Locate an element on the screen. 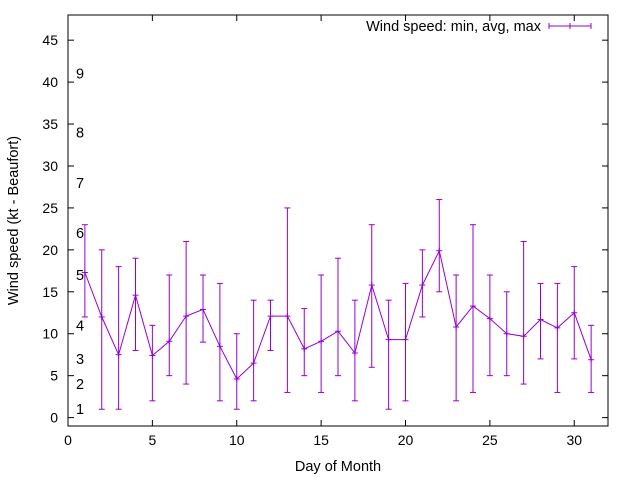  beaufort-label: 9 is located at coordinates (80, 75).